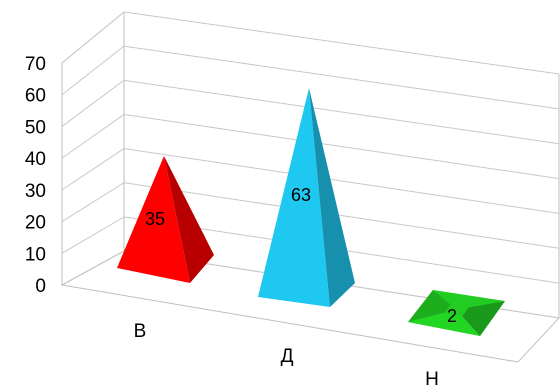  Describe the element at coordinates (287, 356) in the screenshot. I see `category-label-Д: Д` at that location.